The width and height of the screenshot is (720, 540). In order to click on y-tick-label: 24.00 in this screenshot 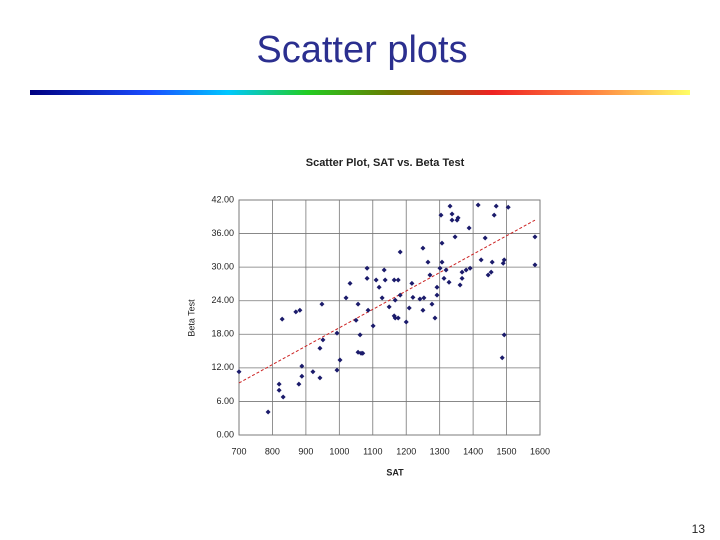, I will do `click(222, 300)`.